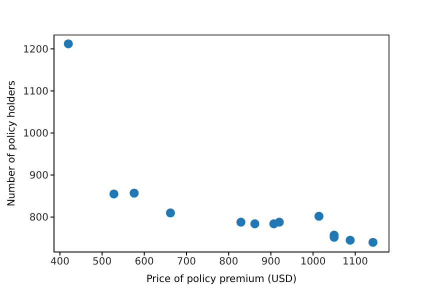  I want to click on x-tick-label: 1000, so click(313, 262).